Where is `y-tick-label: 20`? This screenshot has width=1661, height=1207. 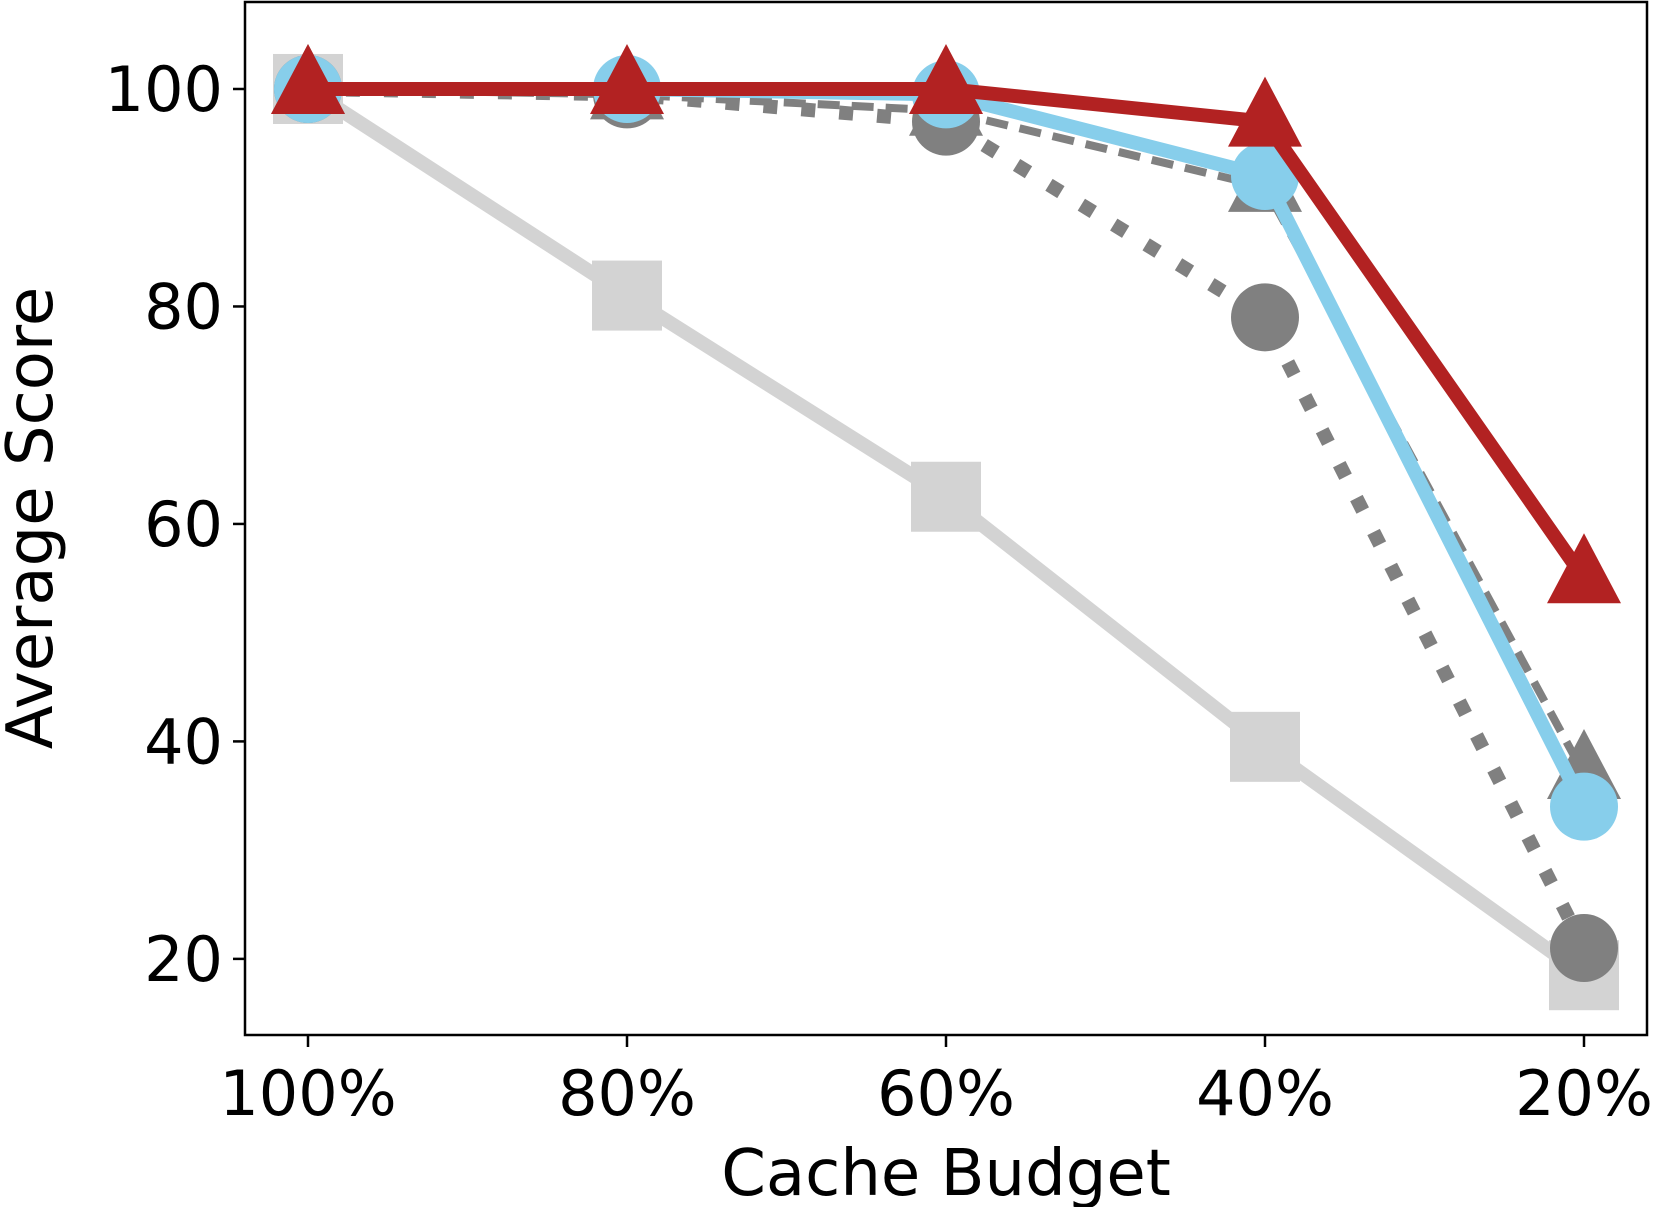 y-tick-label: 20 is located at coordinates (183, 959).